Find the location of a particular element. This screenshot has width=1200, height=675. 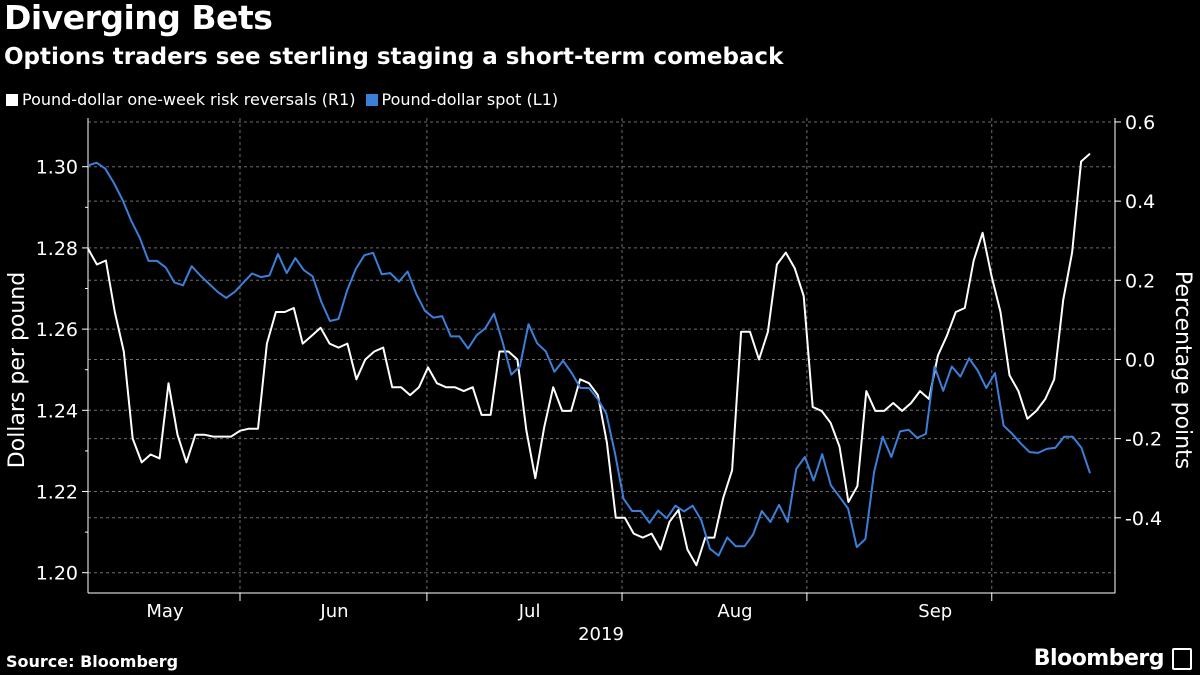

legend-swatch-blue is located at coordinates (371, 99).